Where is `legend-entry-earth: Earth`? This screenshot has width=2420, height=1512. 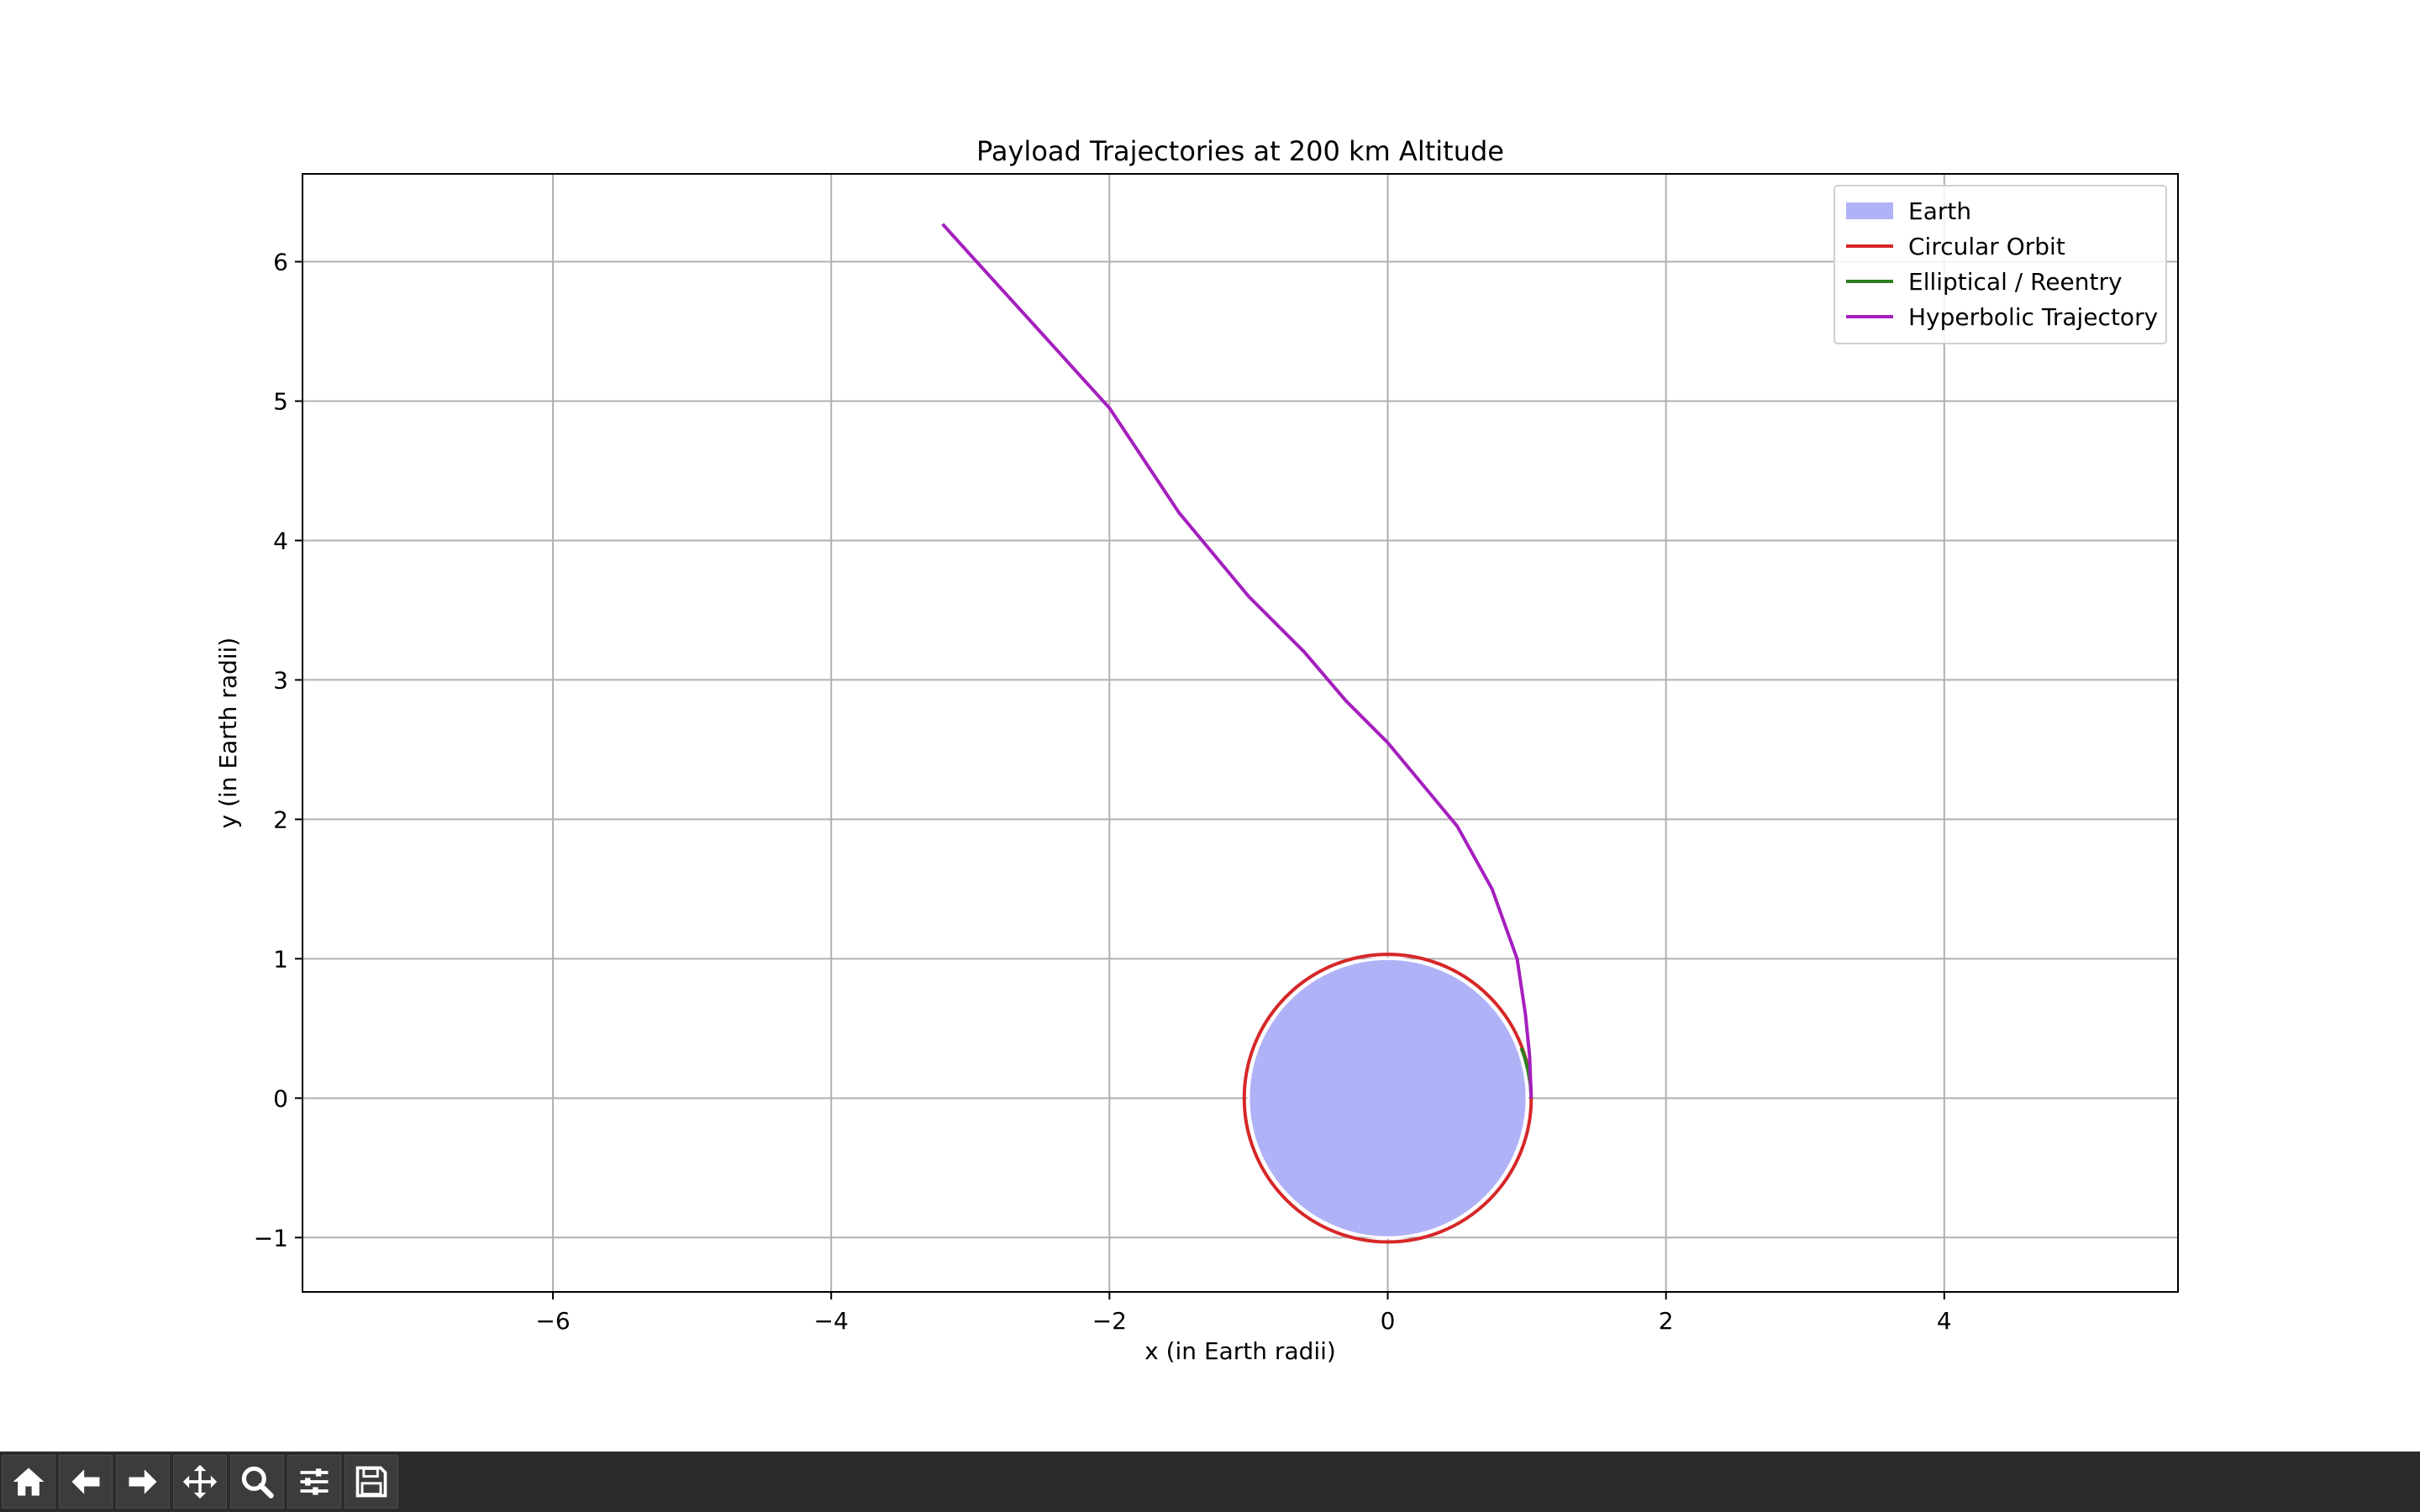 legend-entry-earth: Earth is located at coordinates (1909, 211).